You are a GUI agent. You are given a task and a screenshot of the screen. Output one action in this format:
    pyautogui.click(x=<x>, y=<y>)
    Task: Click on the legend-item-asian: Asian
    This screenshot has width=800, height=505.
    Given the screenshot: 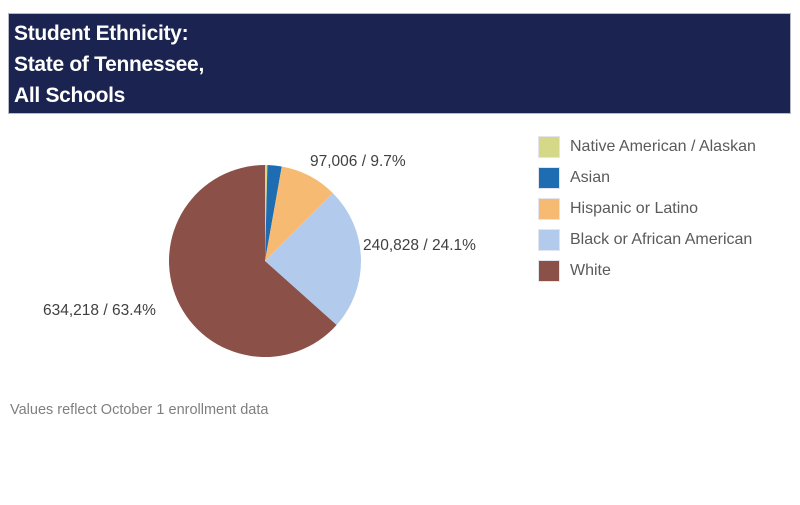 What is the action you would take?
    pyautogui.click(x=647, y=178)
    